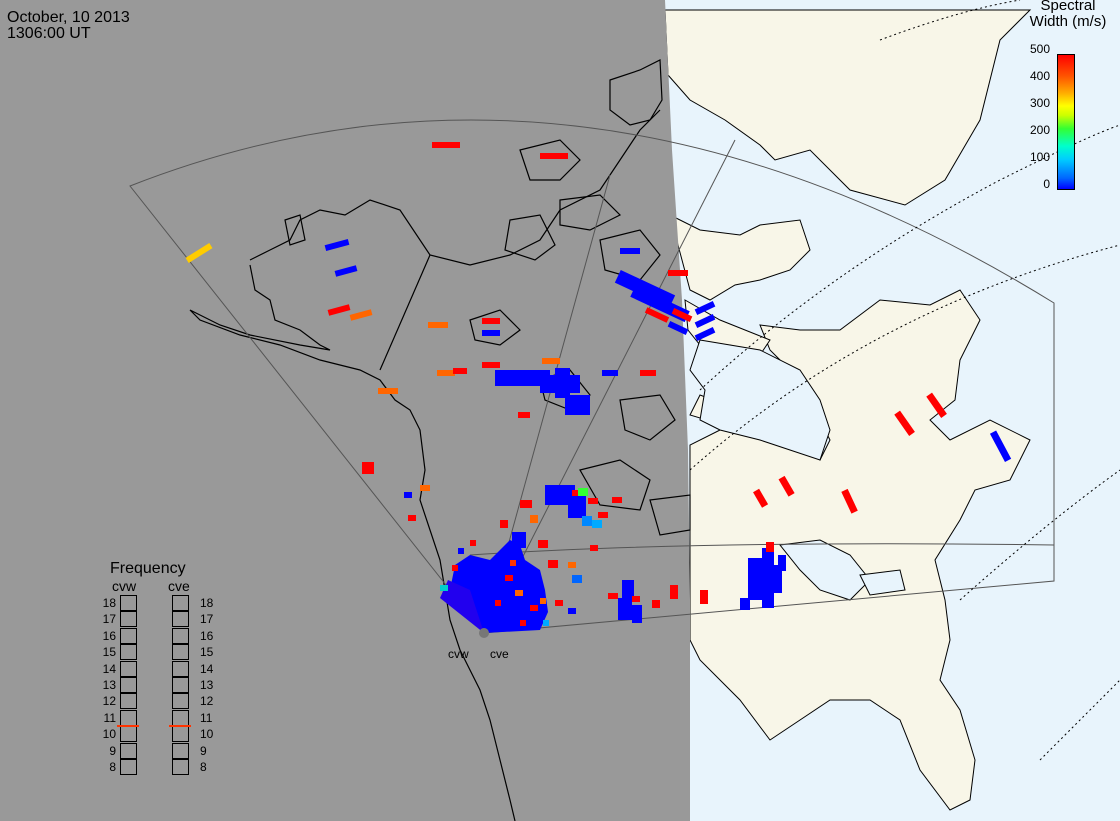 This screenshot has height=821, width=1120. I want to click on plot-date: October, 10 2013, so click(68, 17).